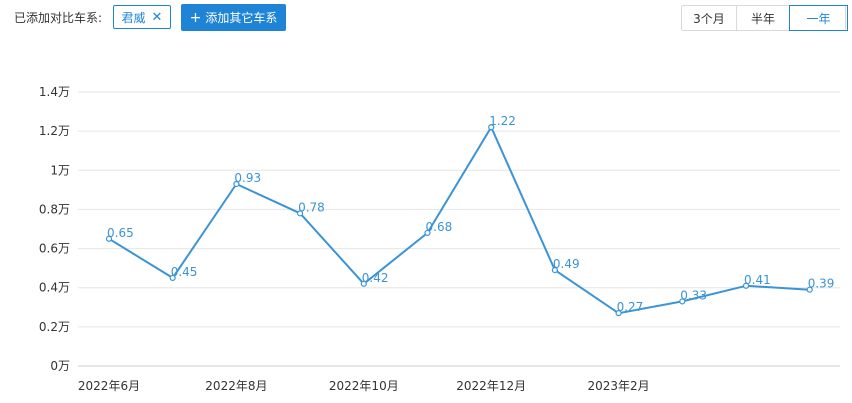 The height and width of the screenshot is (403, 852). I want to click on data-label: 0.78, so click(311, 207).